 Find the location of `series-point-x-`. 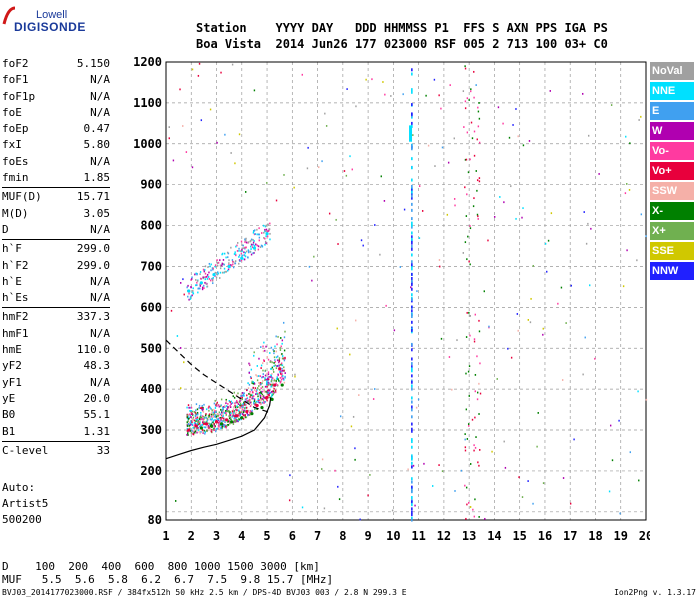

series-point-x- is located at coordinates (272, 399).